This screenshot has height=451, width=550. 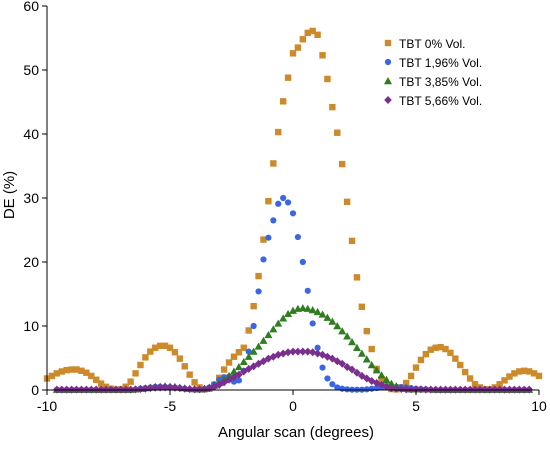 What do you see at coordinates (293, 406) in the screenshot?
I see `x-tick-label: 0` at bounding box center [293, 406].